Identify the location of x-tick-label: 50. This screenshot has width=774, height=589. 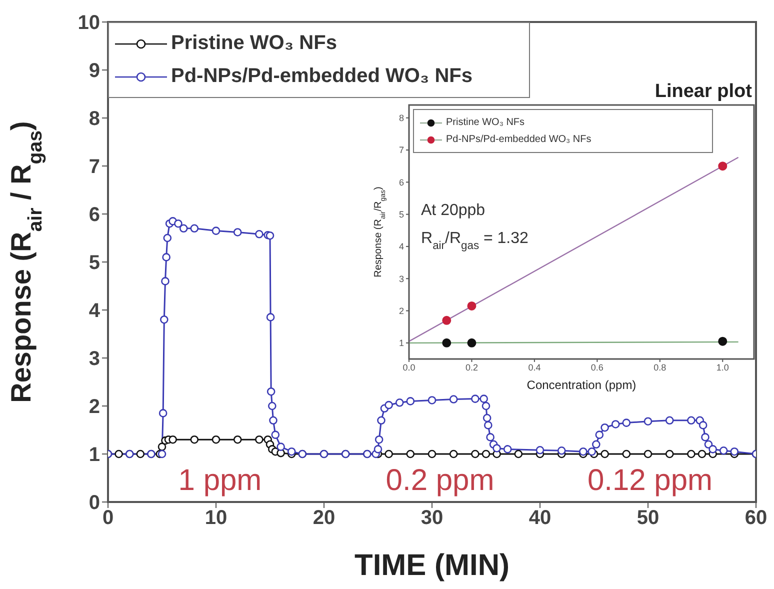
(648, 518).